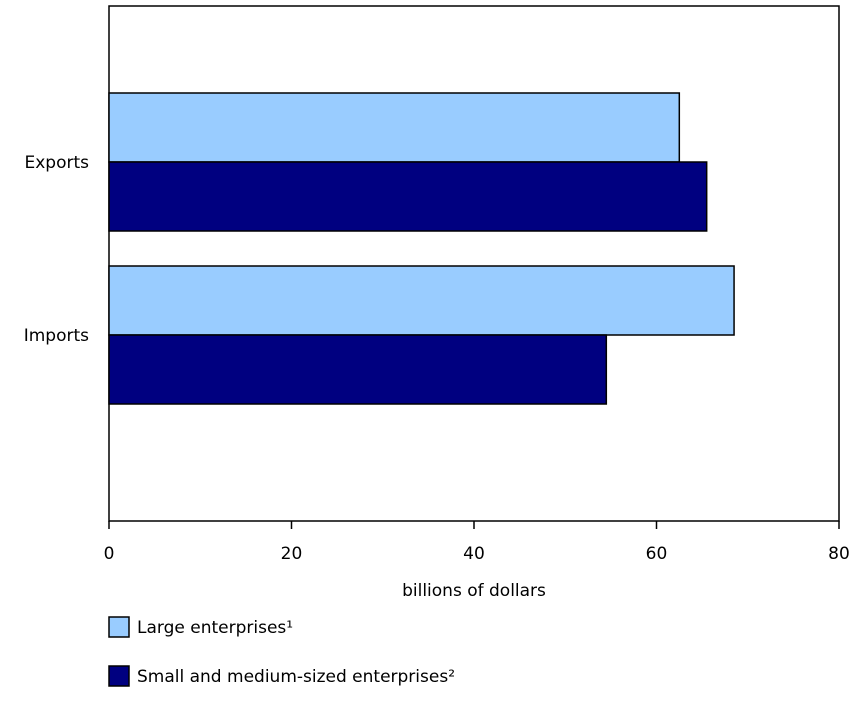 The image size is (855, 702). Describe the element at coordinates (477, 542) in the screenshot. I see `x-axis-ticks: 0 20 40 60 80` at that location.